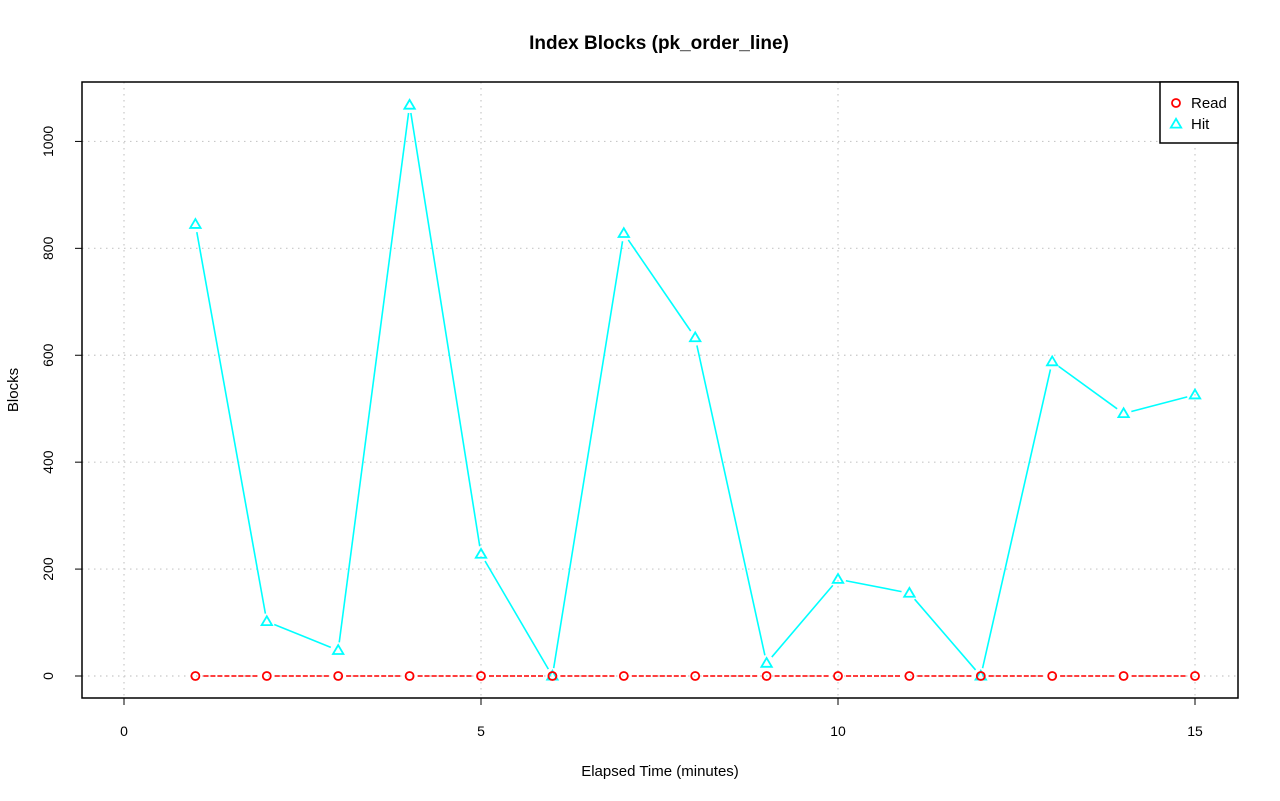 This screenshot has height=801, width=1280. What do you see at coordinates (1200, 124) in the screenshot?
I see `legend-label-hit: Hit` at bounding box center [1200, 124].